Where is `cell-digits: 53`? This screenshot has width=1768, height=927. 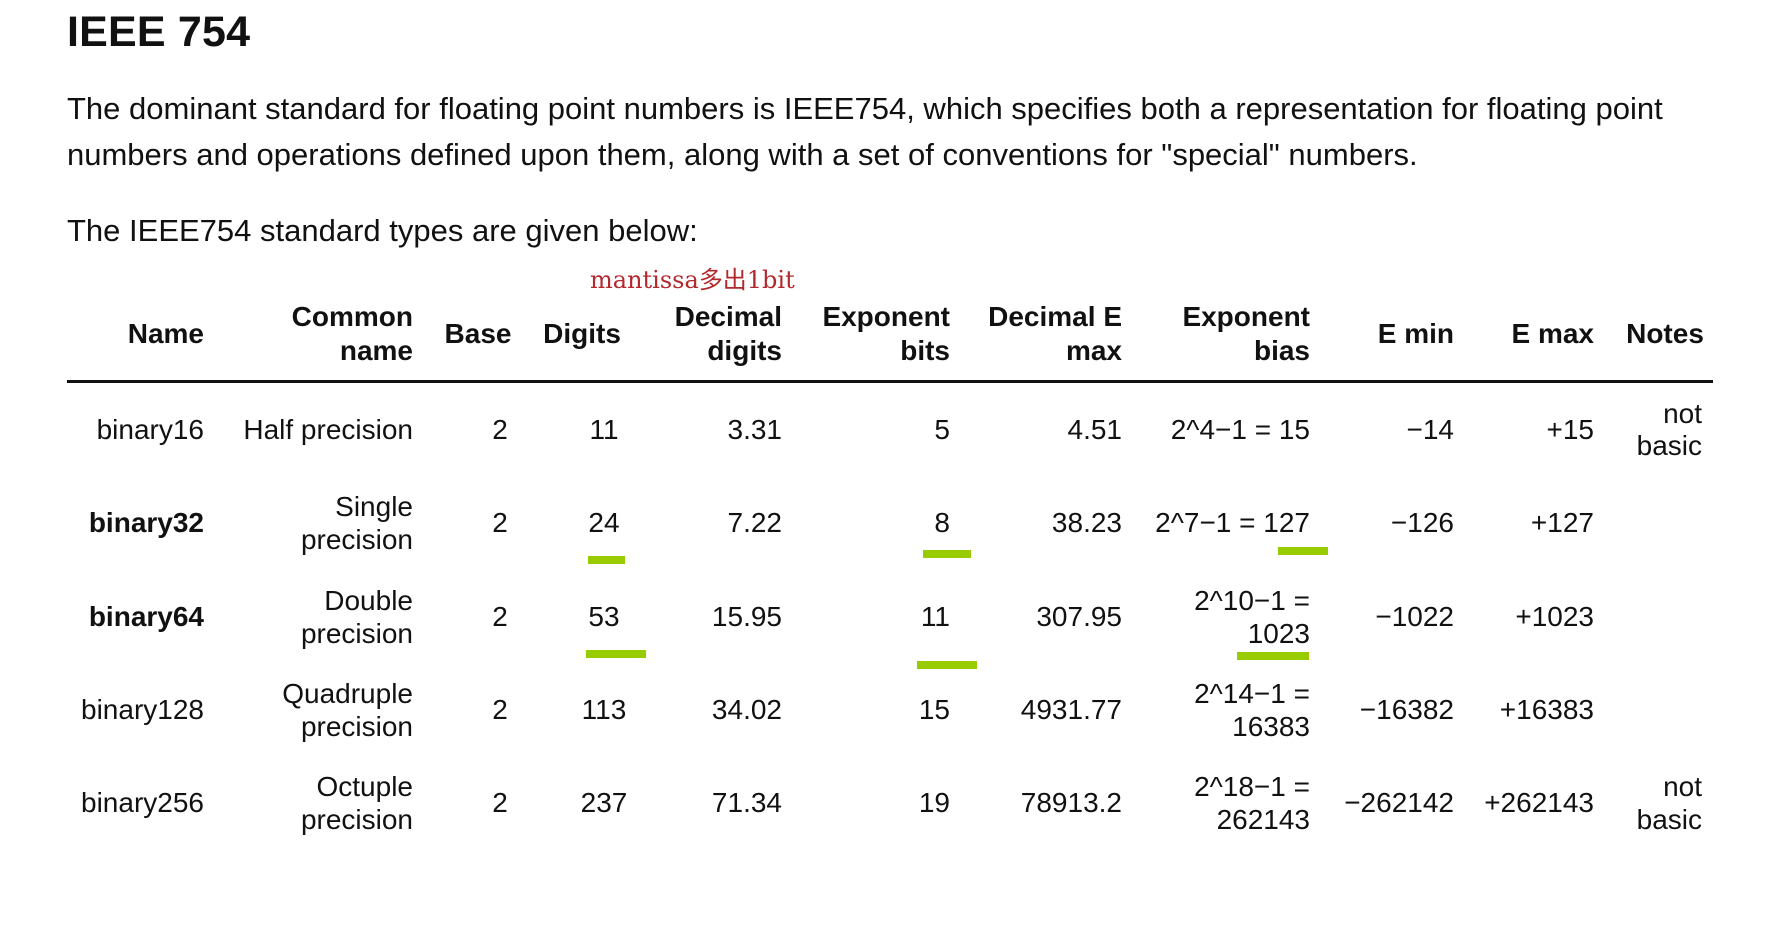 cell-digits: 53 is located at coordinates (604, 616).